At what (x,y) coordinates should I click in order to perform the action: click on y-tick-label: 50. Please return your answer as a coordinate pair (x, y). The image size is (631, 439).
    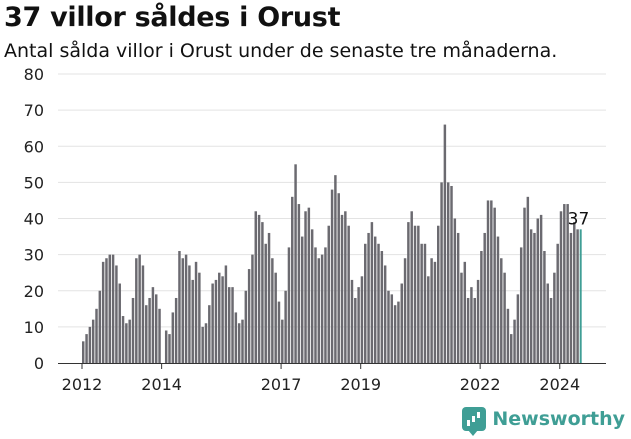
    Looking at the image, I should click on (34, 182).